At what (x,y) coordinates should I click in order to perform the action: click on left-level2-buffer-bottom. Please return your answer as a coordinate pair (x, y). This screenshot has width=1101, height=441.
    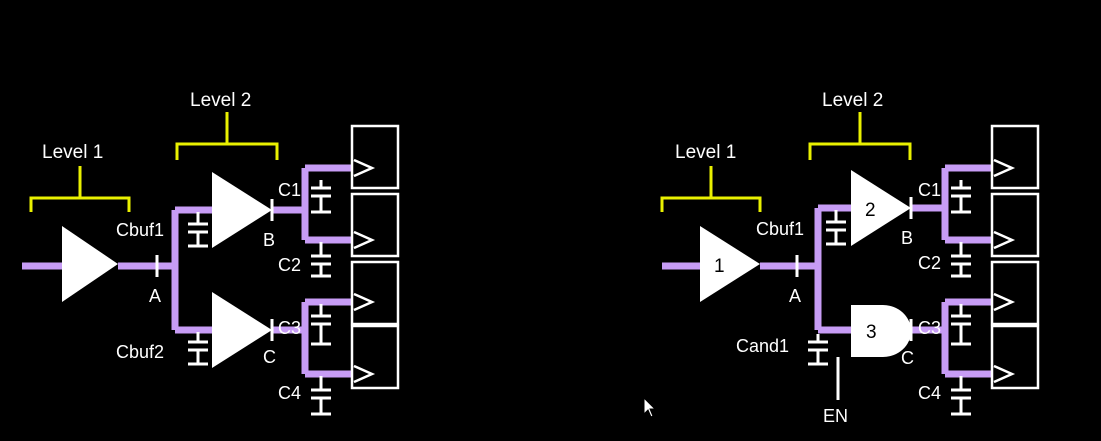
    Looking at the image, I should click on (242, 330).